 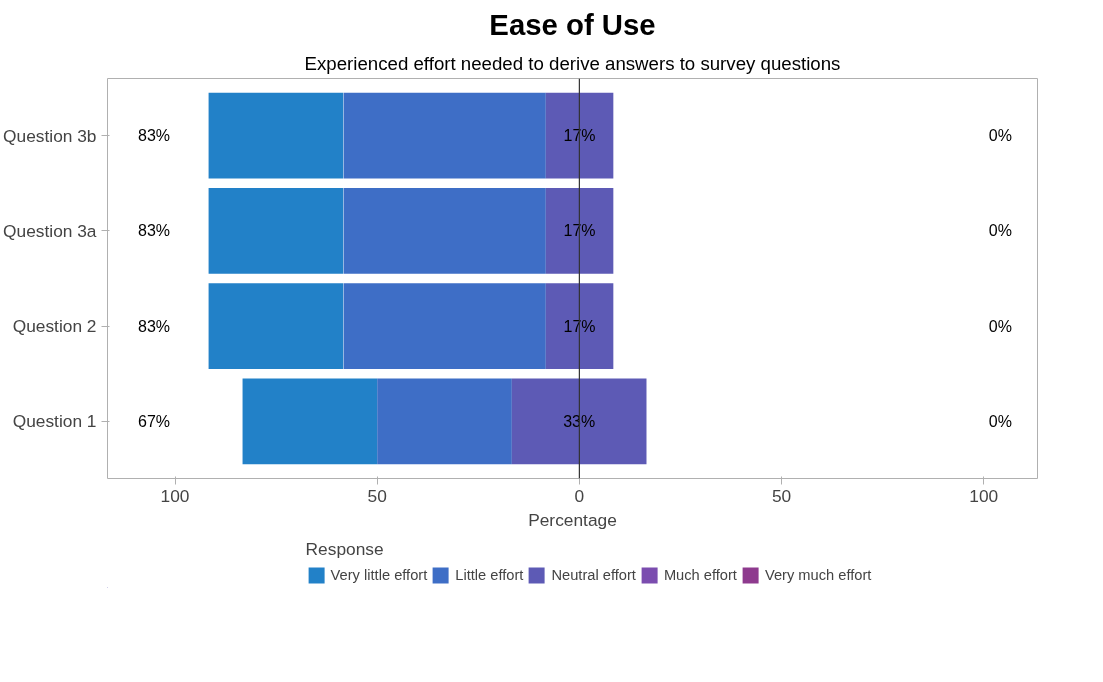 What do you see at coordinates (700, 575) in the screenshot?
I see `legend-label: Much effort` at bounding box center [700, 575].